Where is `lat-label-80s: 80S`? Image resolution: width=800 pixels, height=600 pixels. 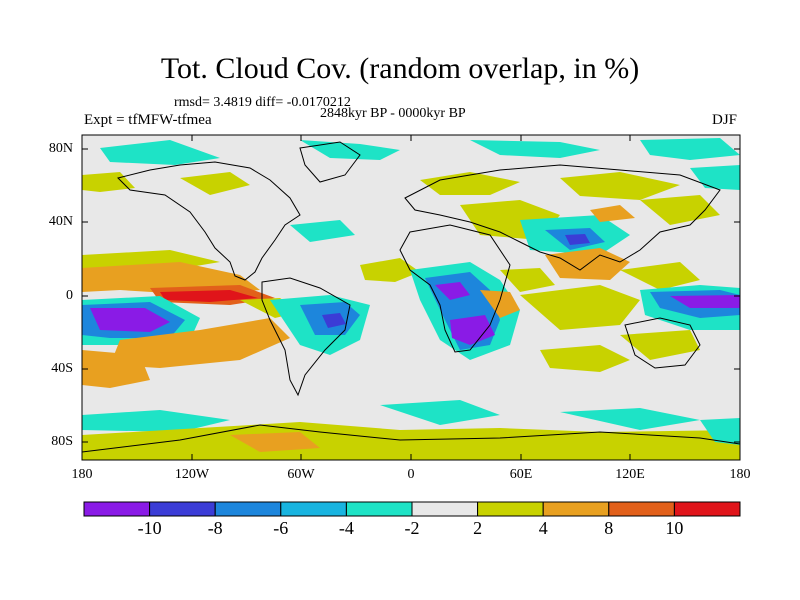
lat-label-80s: 80S is located at coordinates (62, 441).